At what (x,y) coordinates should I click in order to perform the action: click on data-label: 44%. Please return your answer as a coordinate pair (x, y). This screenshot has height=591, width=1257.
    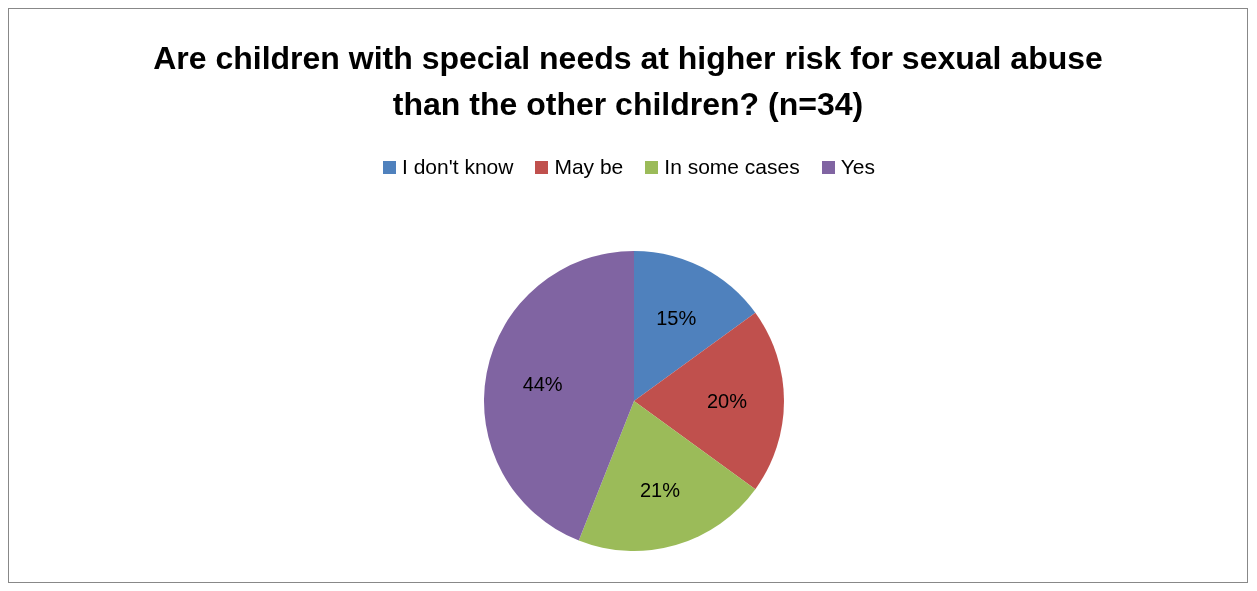
    Looking at the image, I should click on (542, 383).